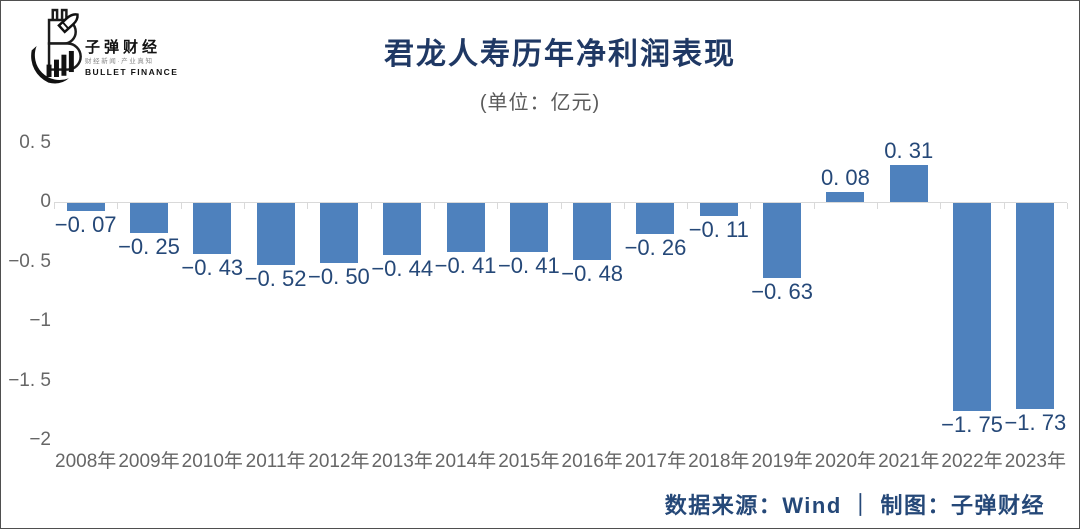 This screenshot has width=1080, height=529. What do you see at coordinates (845, 178) in the screenshot?
I see `value-label: 0. 08` at bounding box center [845, 178].